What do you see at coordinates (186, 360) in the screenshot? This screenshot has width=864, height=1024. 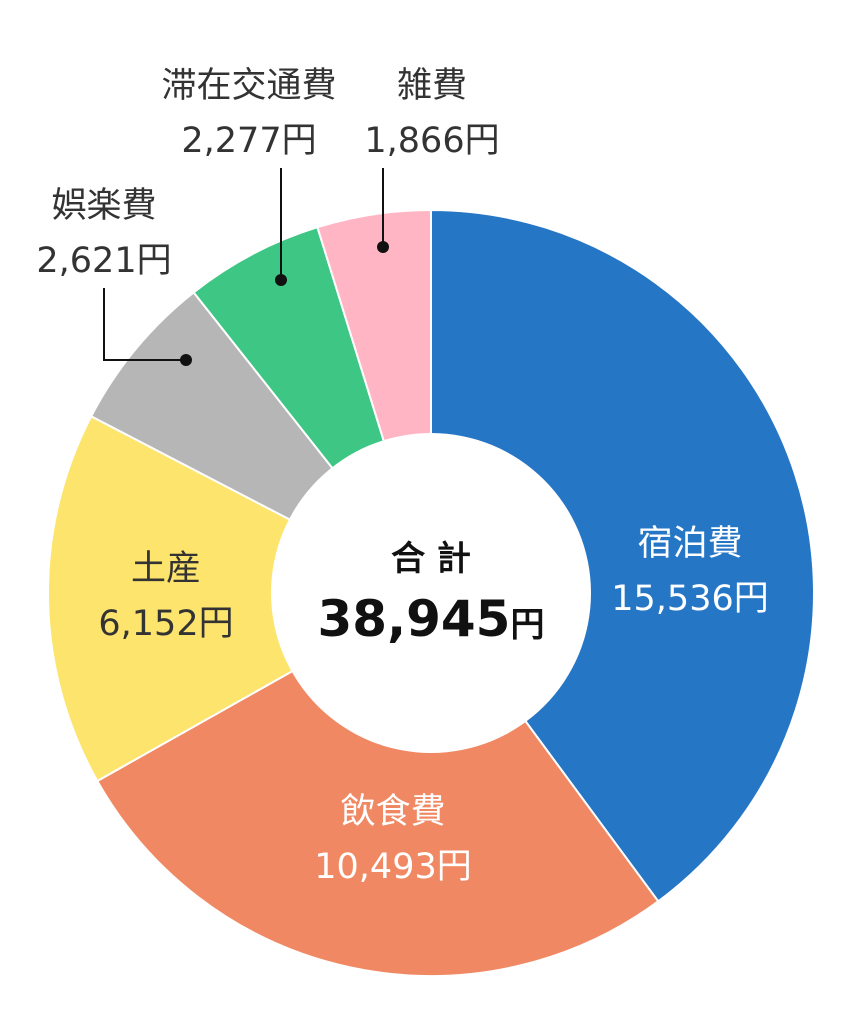 I see `leader-dot-entertainment` at bounding box center [186, 360].